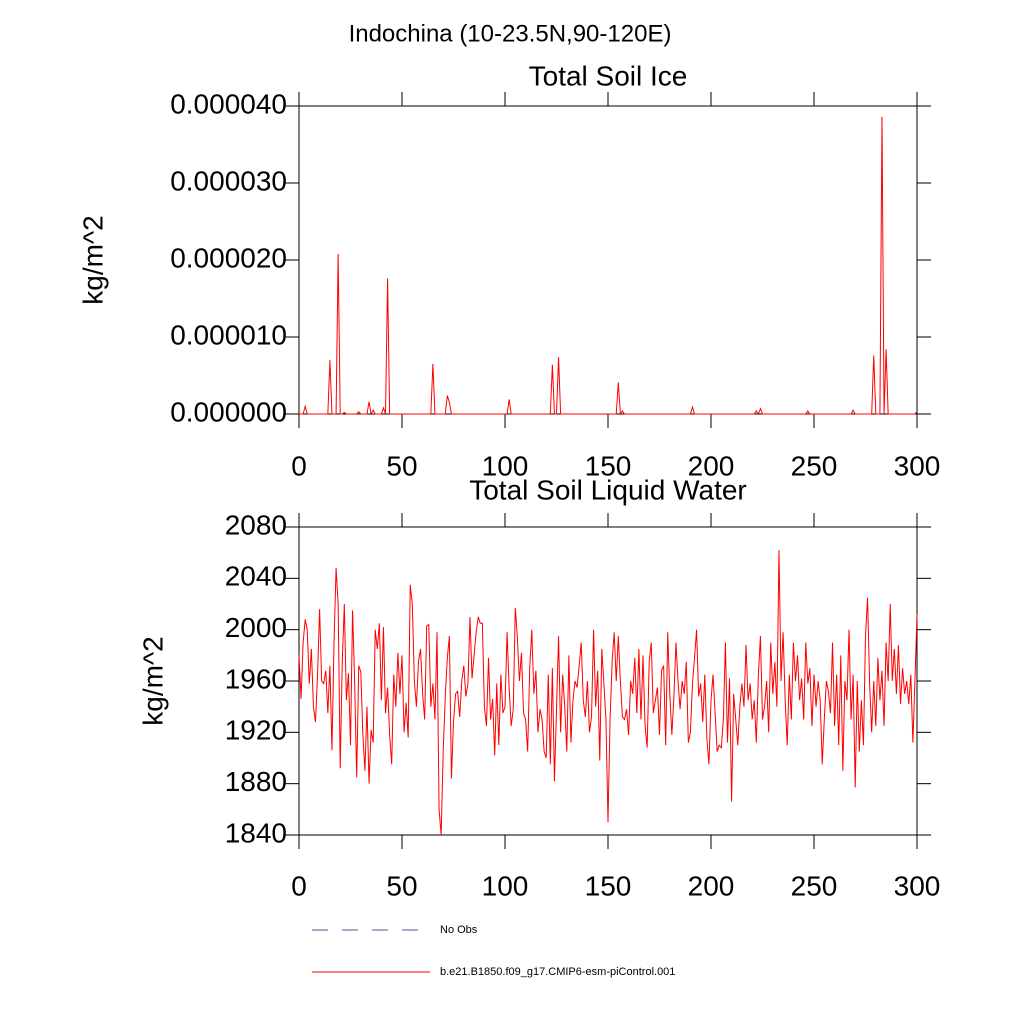 This screenshot has height=1024, width=1024. I want to click on chart-title: Total Soil Liquid Water, so click(608, 489).